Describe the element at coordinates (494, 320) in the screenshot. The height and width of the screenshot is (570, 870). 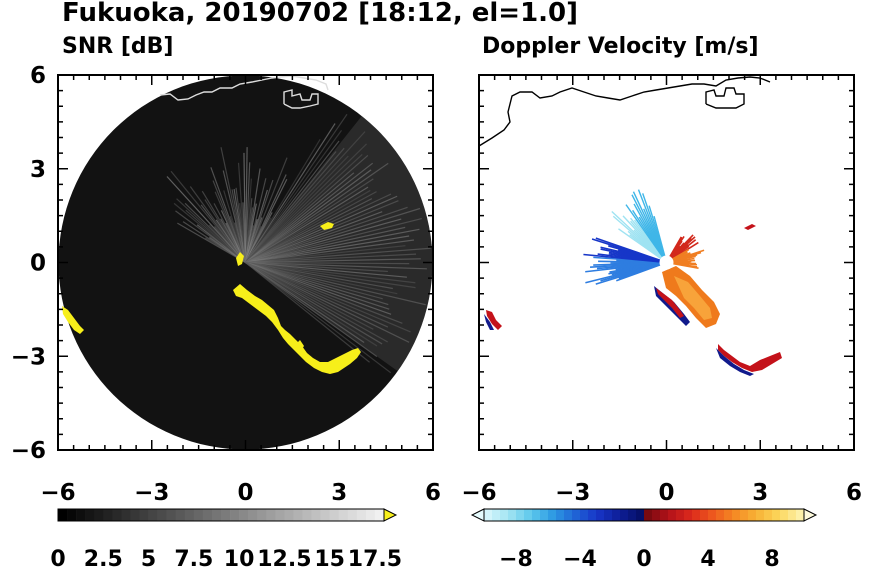
I see `doppler-echo-west` at that location.